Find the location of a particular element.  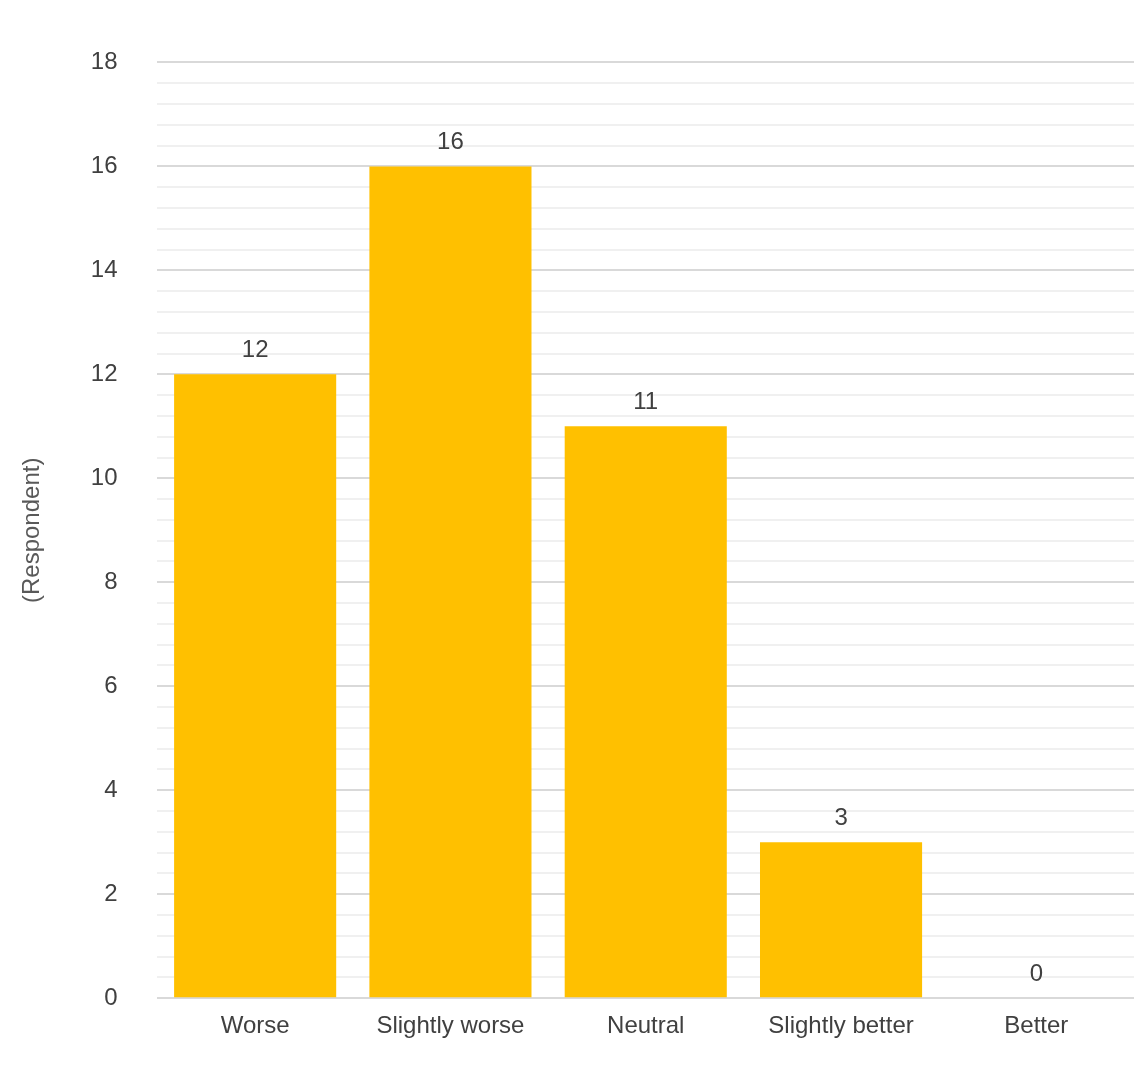

y-tick-label: 4 is located at coordinates (111, 788).